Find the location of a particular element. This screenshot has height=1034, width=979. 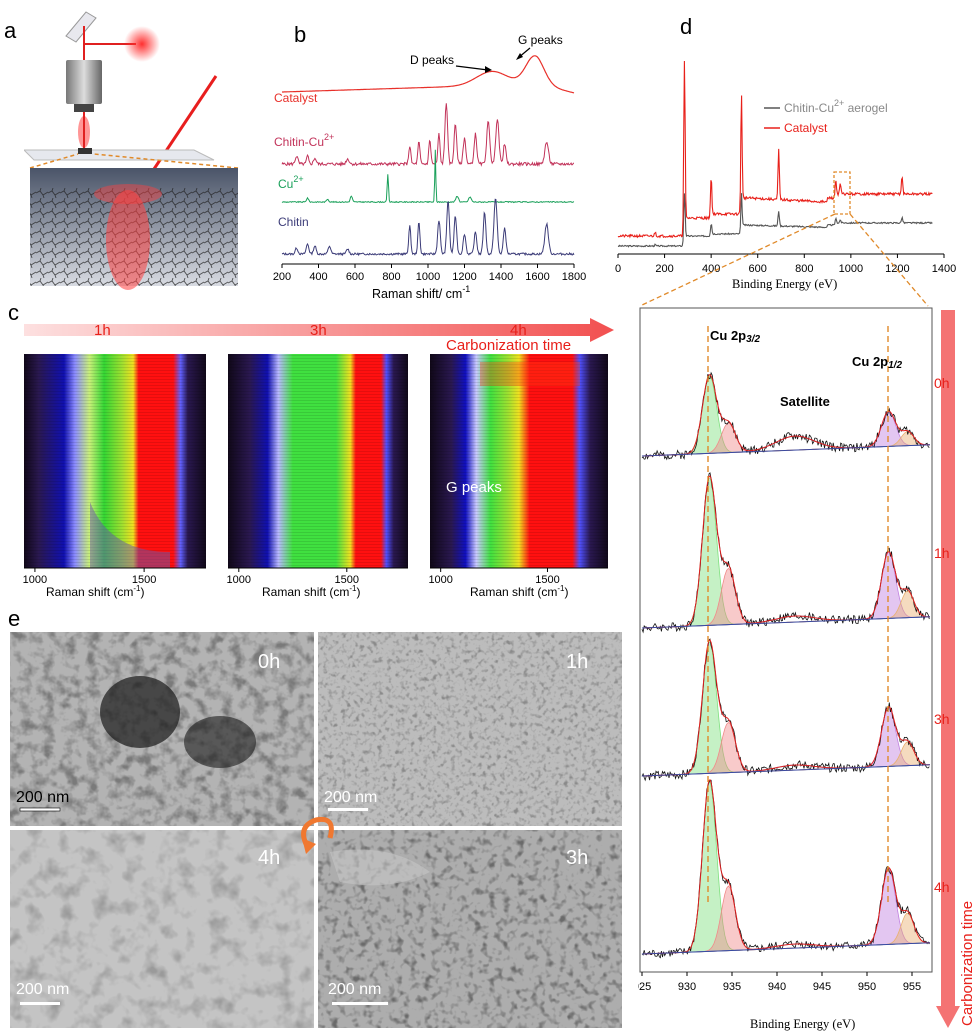

xps-tick-label-930: 930 is located at coordinates (687, 987).